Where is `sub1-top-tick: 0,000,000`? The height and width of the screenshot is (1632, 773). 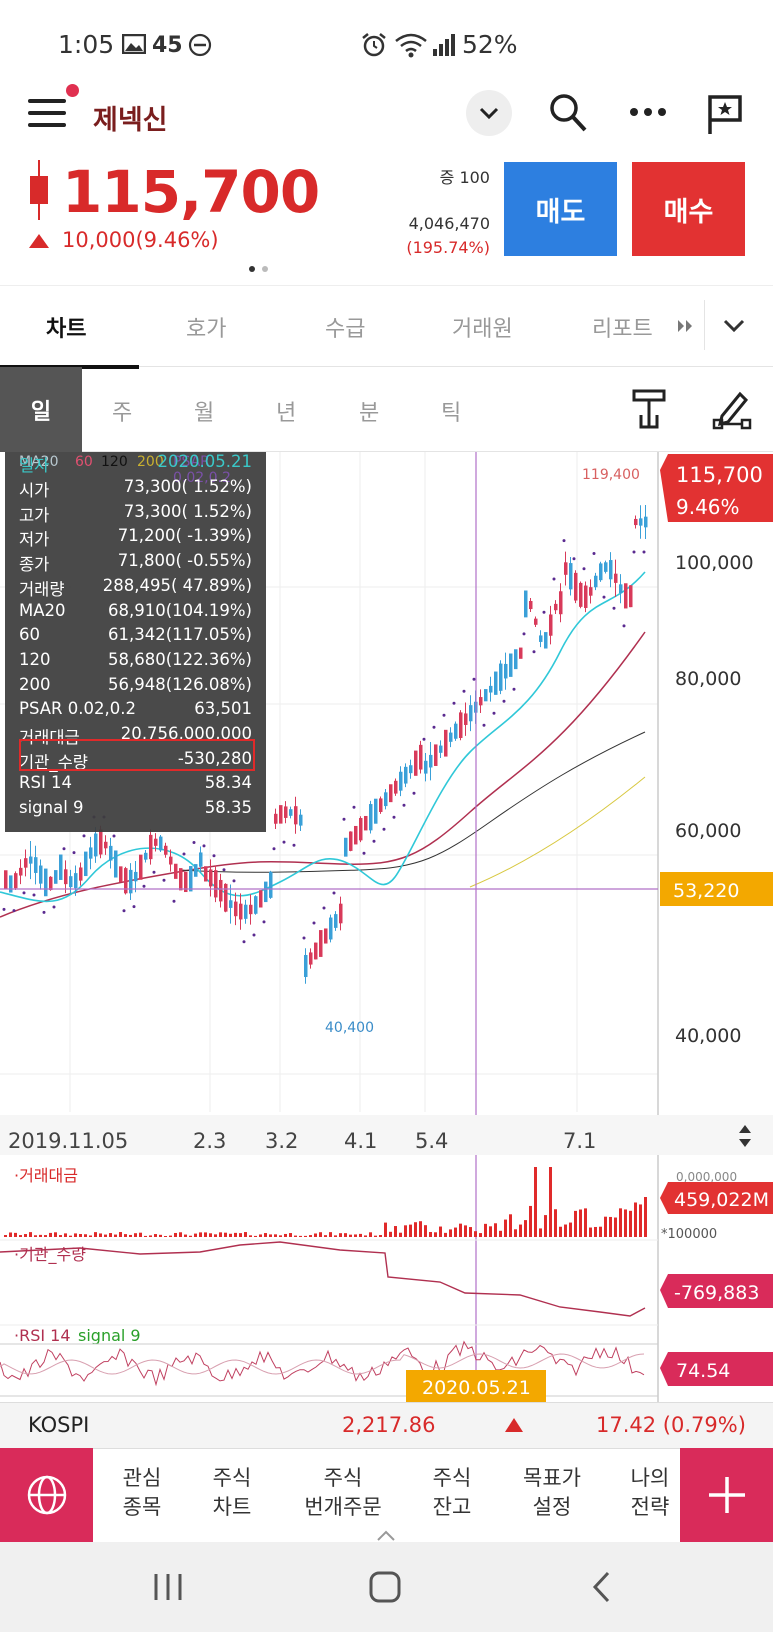
sub1-top-tick: 0,000,000 is located at coordinates (706, 1177).